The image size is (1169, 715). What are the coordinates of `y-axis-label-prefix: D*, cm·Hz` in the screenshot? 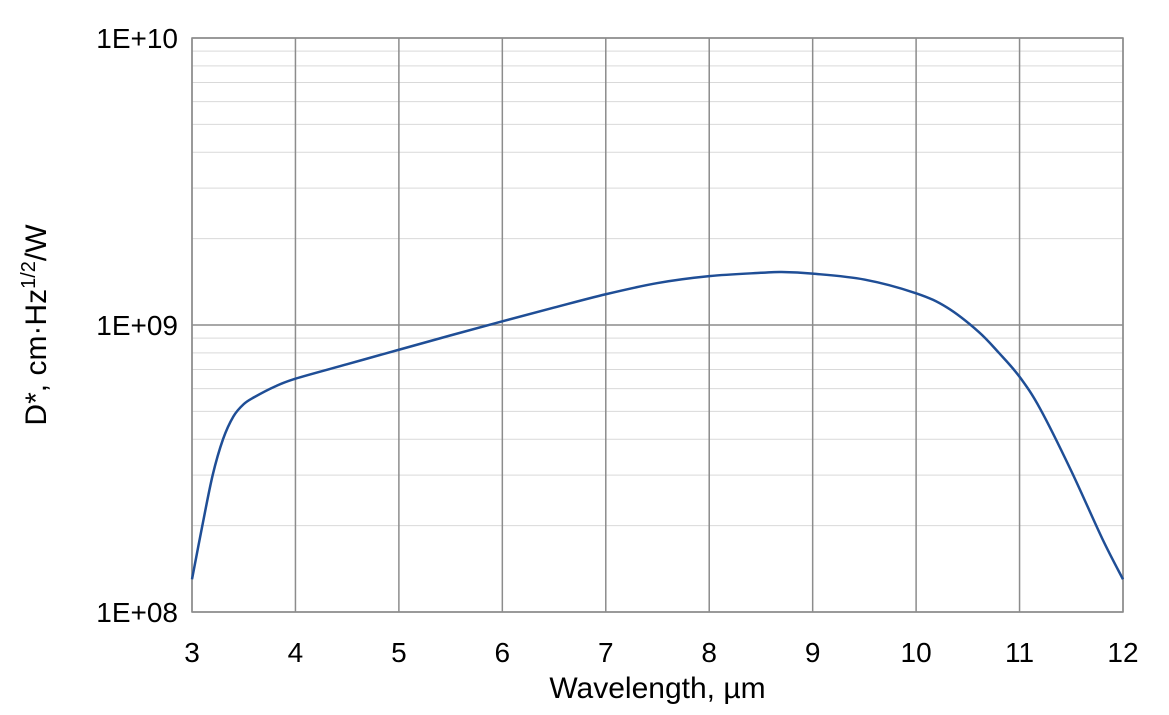 It's located at (36, 357).